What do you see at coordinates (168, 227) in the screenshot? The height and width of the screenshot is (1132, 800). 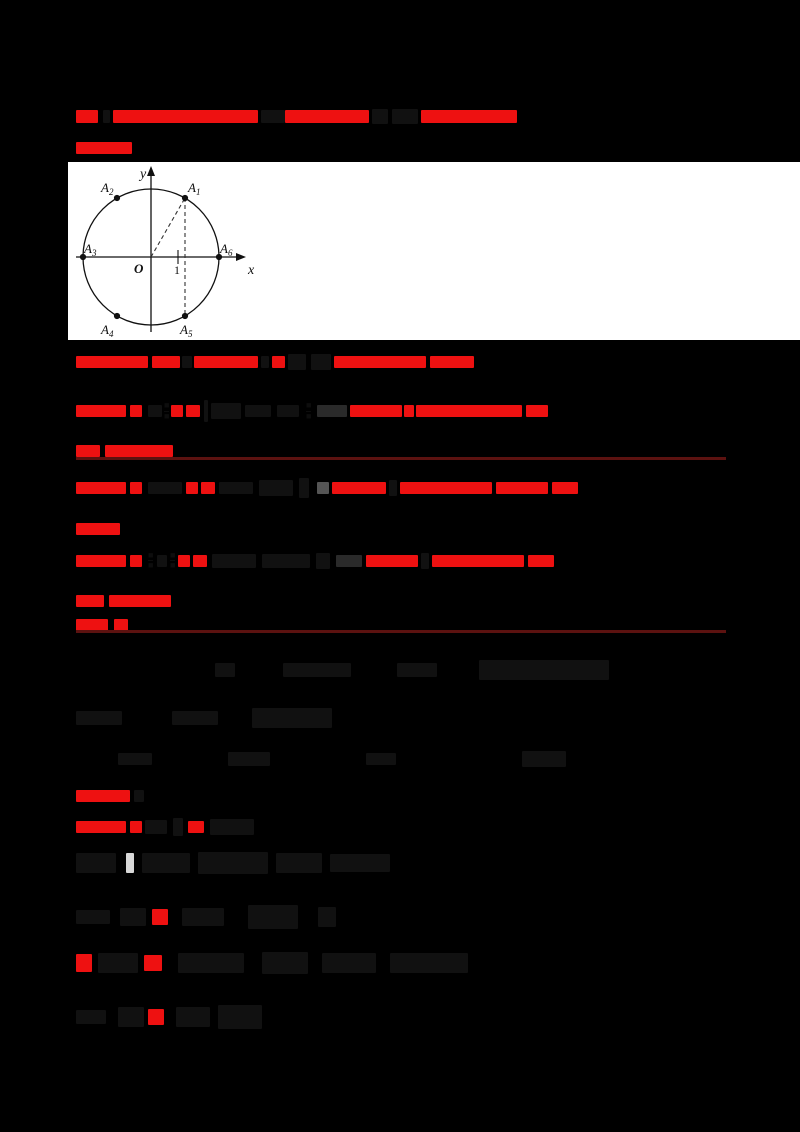 I see `radius-to-a1` at bounding box center [168, 227].